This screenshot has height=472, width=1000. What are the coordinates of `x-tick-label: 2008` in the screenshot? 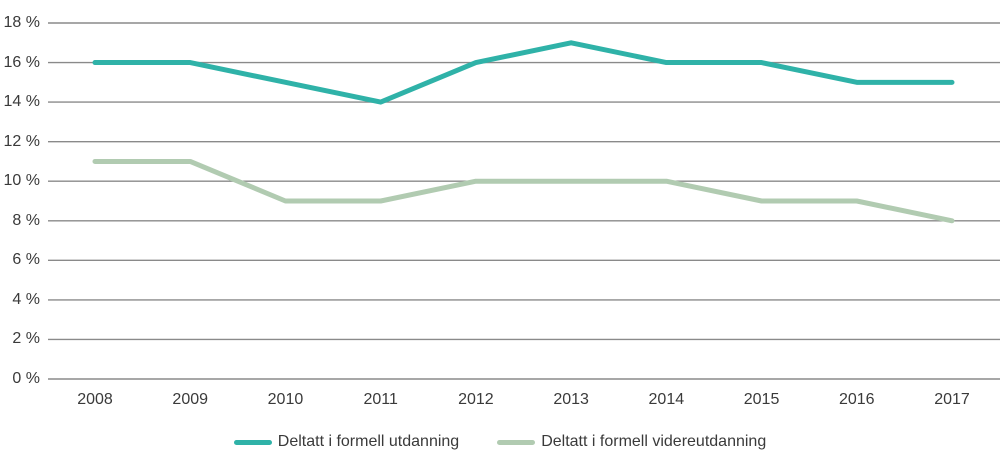 It's located at (95, 399).